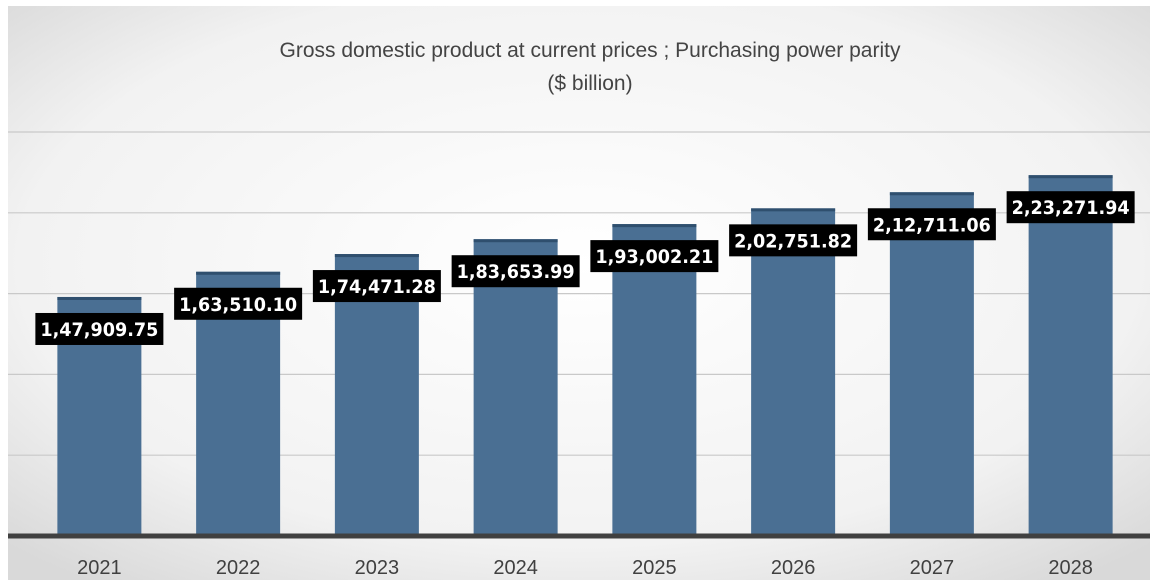 This screenshot has width=1156, height=580. Describe the element at coordinates (99, 568) in the screenshot. I see `x-tick-label: 2021` at that location.